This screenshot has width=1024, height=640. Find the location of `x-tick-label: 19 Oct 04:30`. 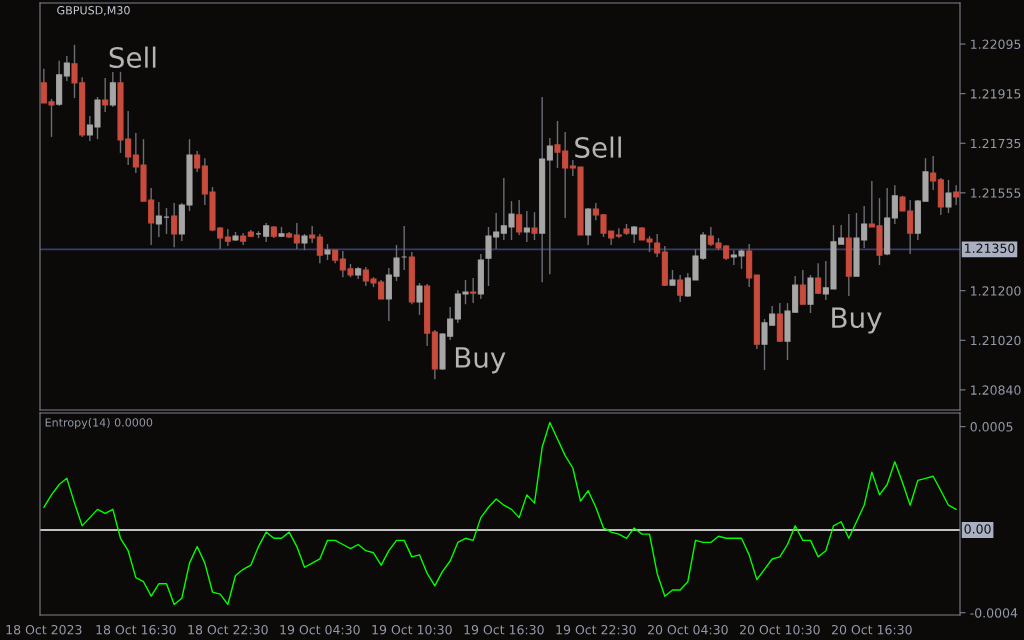

x-tick-label: 19 Oct 04:30 is located at coordinates (320, 629).